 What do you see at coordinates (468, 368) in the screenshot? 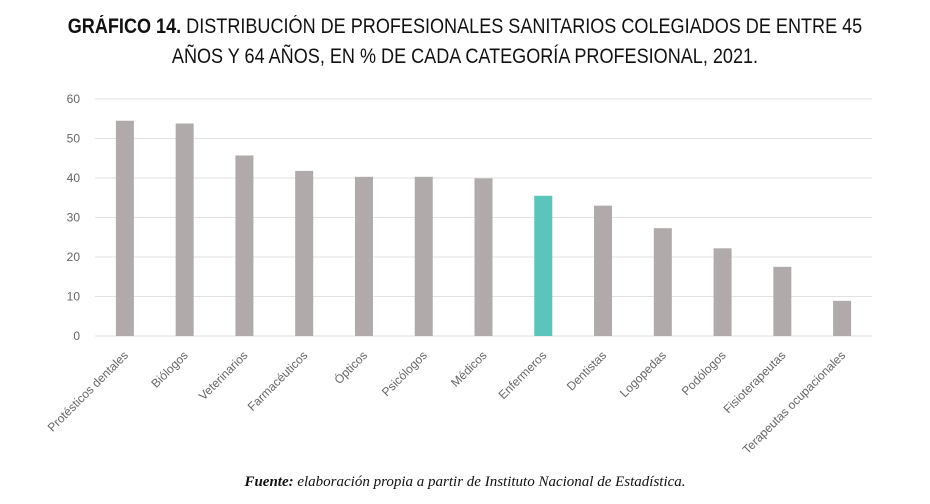
I see `x-tick-label: Médicos` at bounding box center [468, 368].